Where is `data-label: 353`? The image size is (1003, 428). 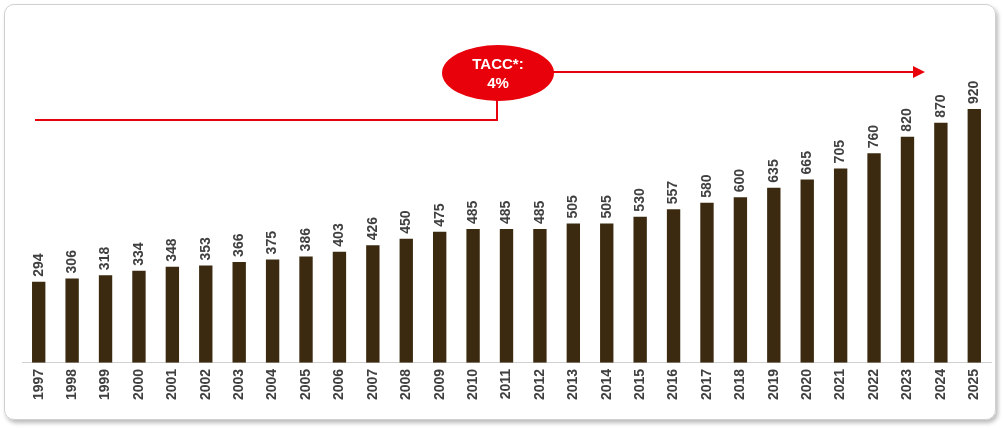 data-label: 353 is located at coordinates (204, 248).